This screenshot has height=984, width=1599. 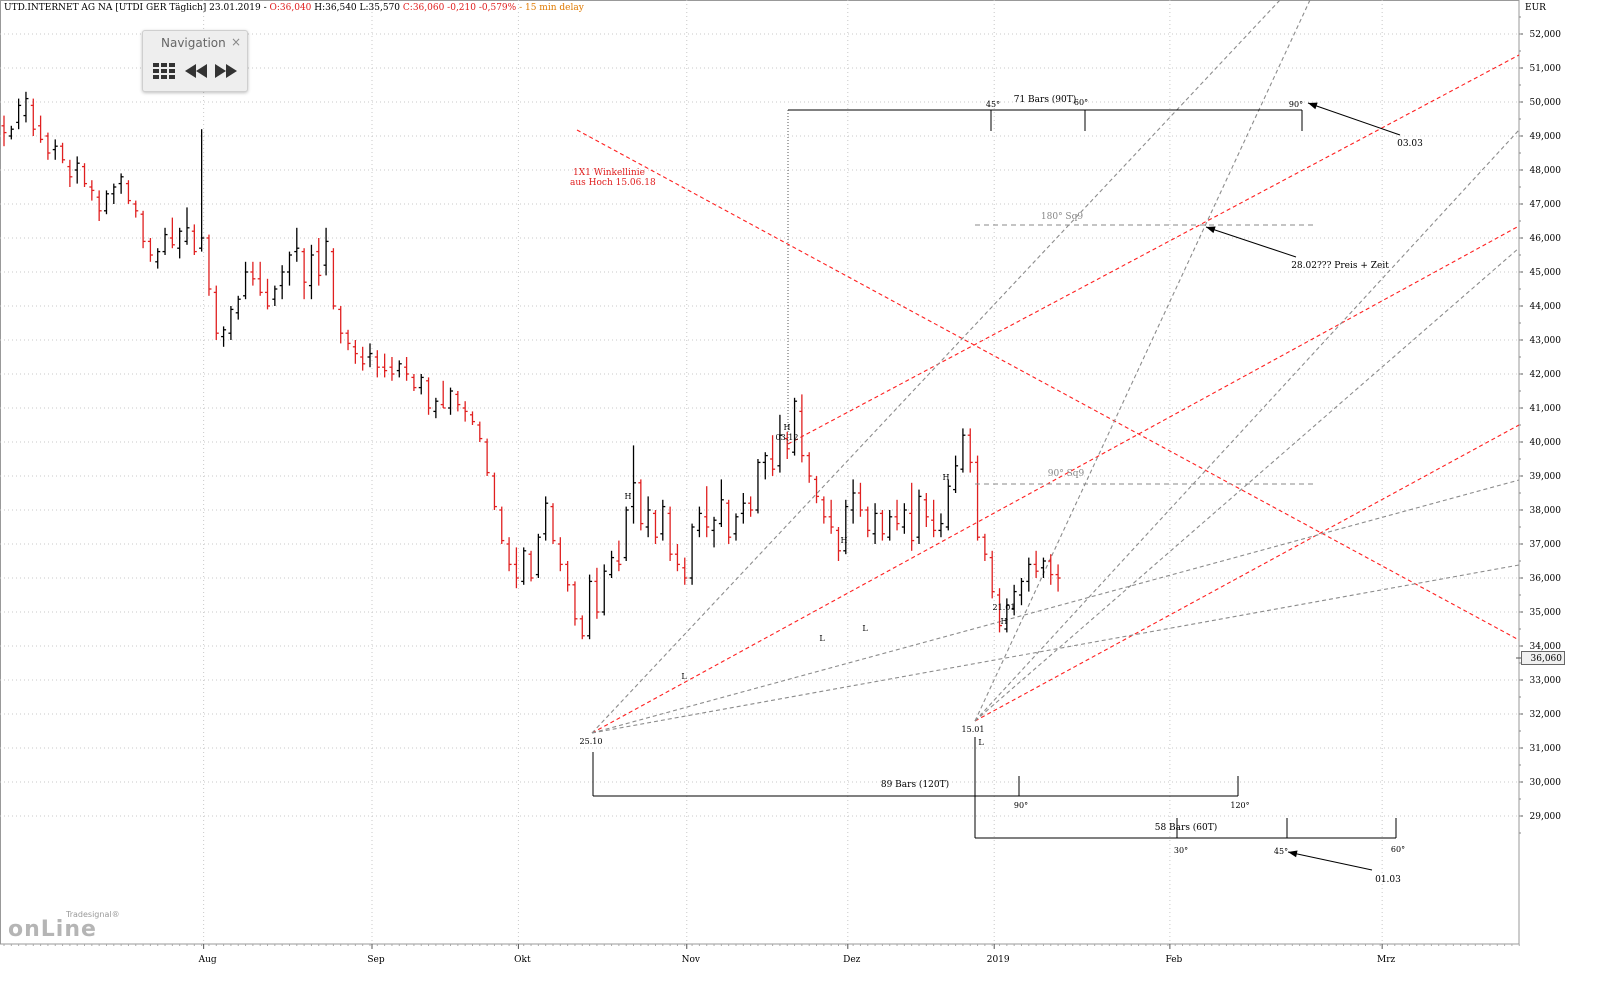 I want to click on y-tick-label: 42,000, so click(x=1546, y=375).